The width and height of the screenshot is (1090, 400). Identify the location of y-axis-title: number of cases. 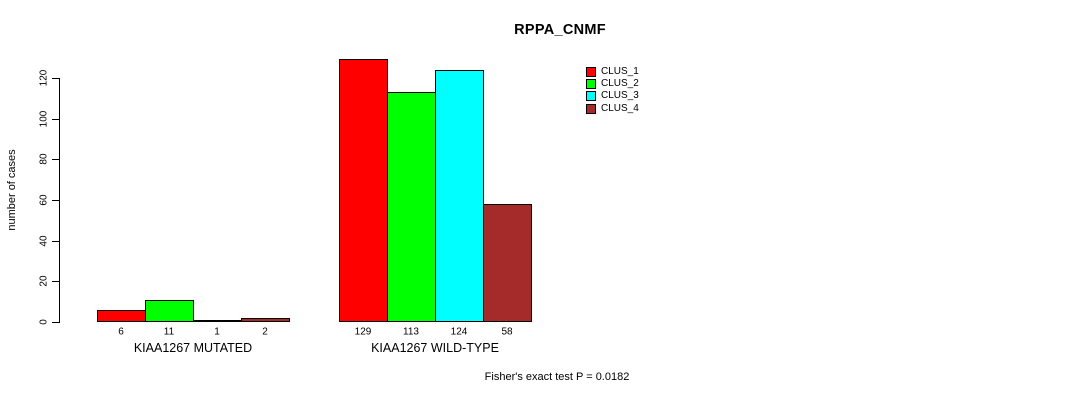
(12, 190).